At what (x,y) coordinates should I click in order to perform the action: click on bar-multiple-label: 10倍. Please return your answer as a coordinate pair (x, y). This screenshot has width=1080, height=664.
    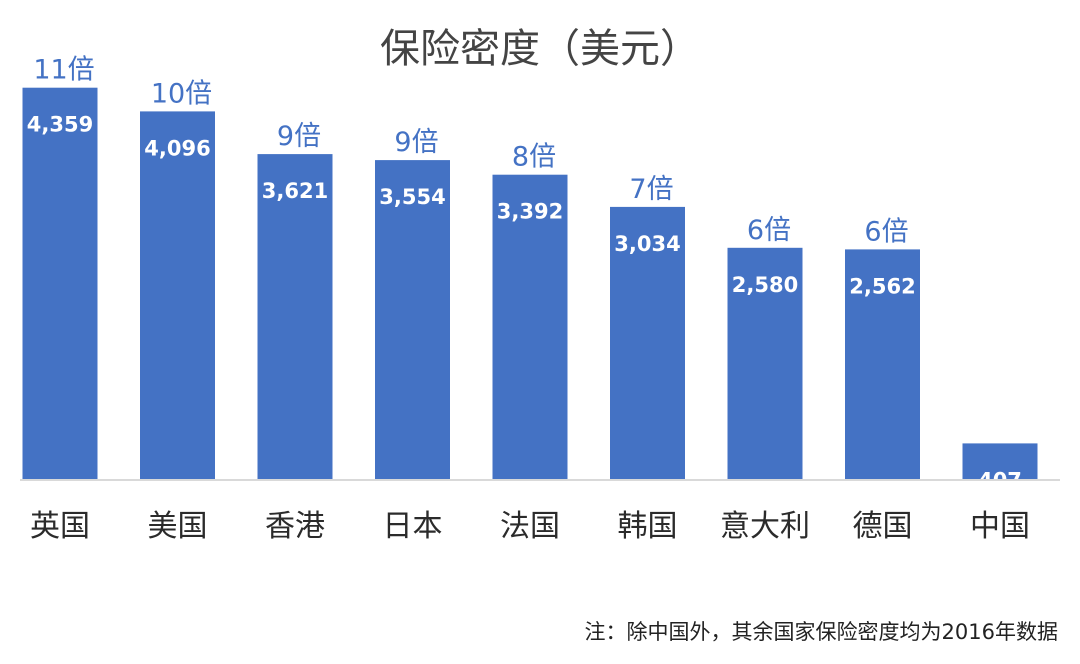
    Looking at the image, I should click on (181, 93).